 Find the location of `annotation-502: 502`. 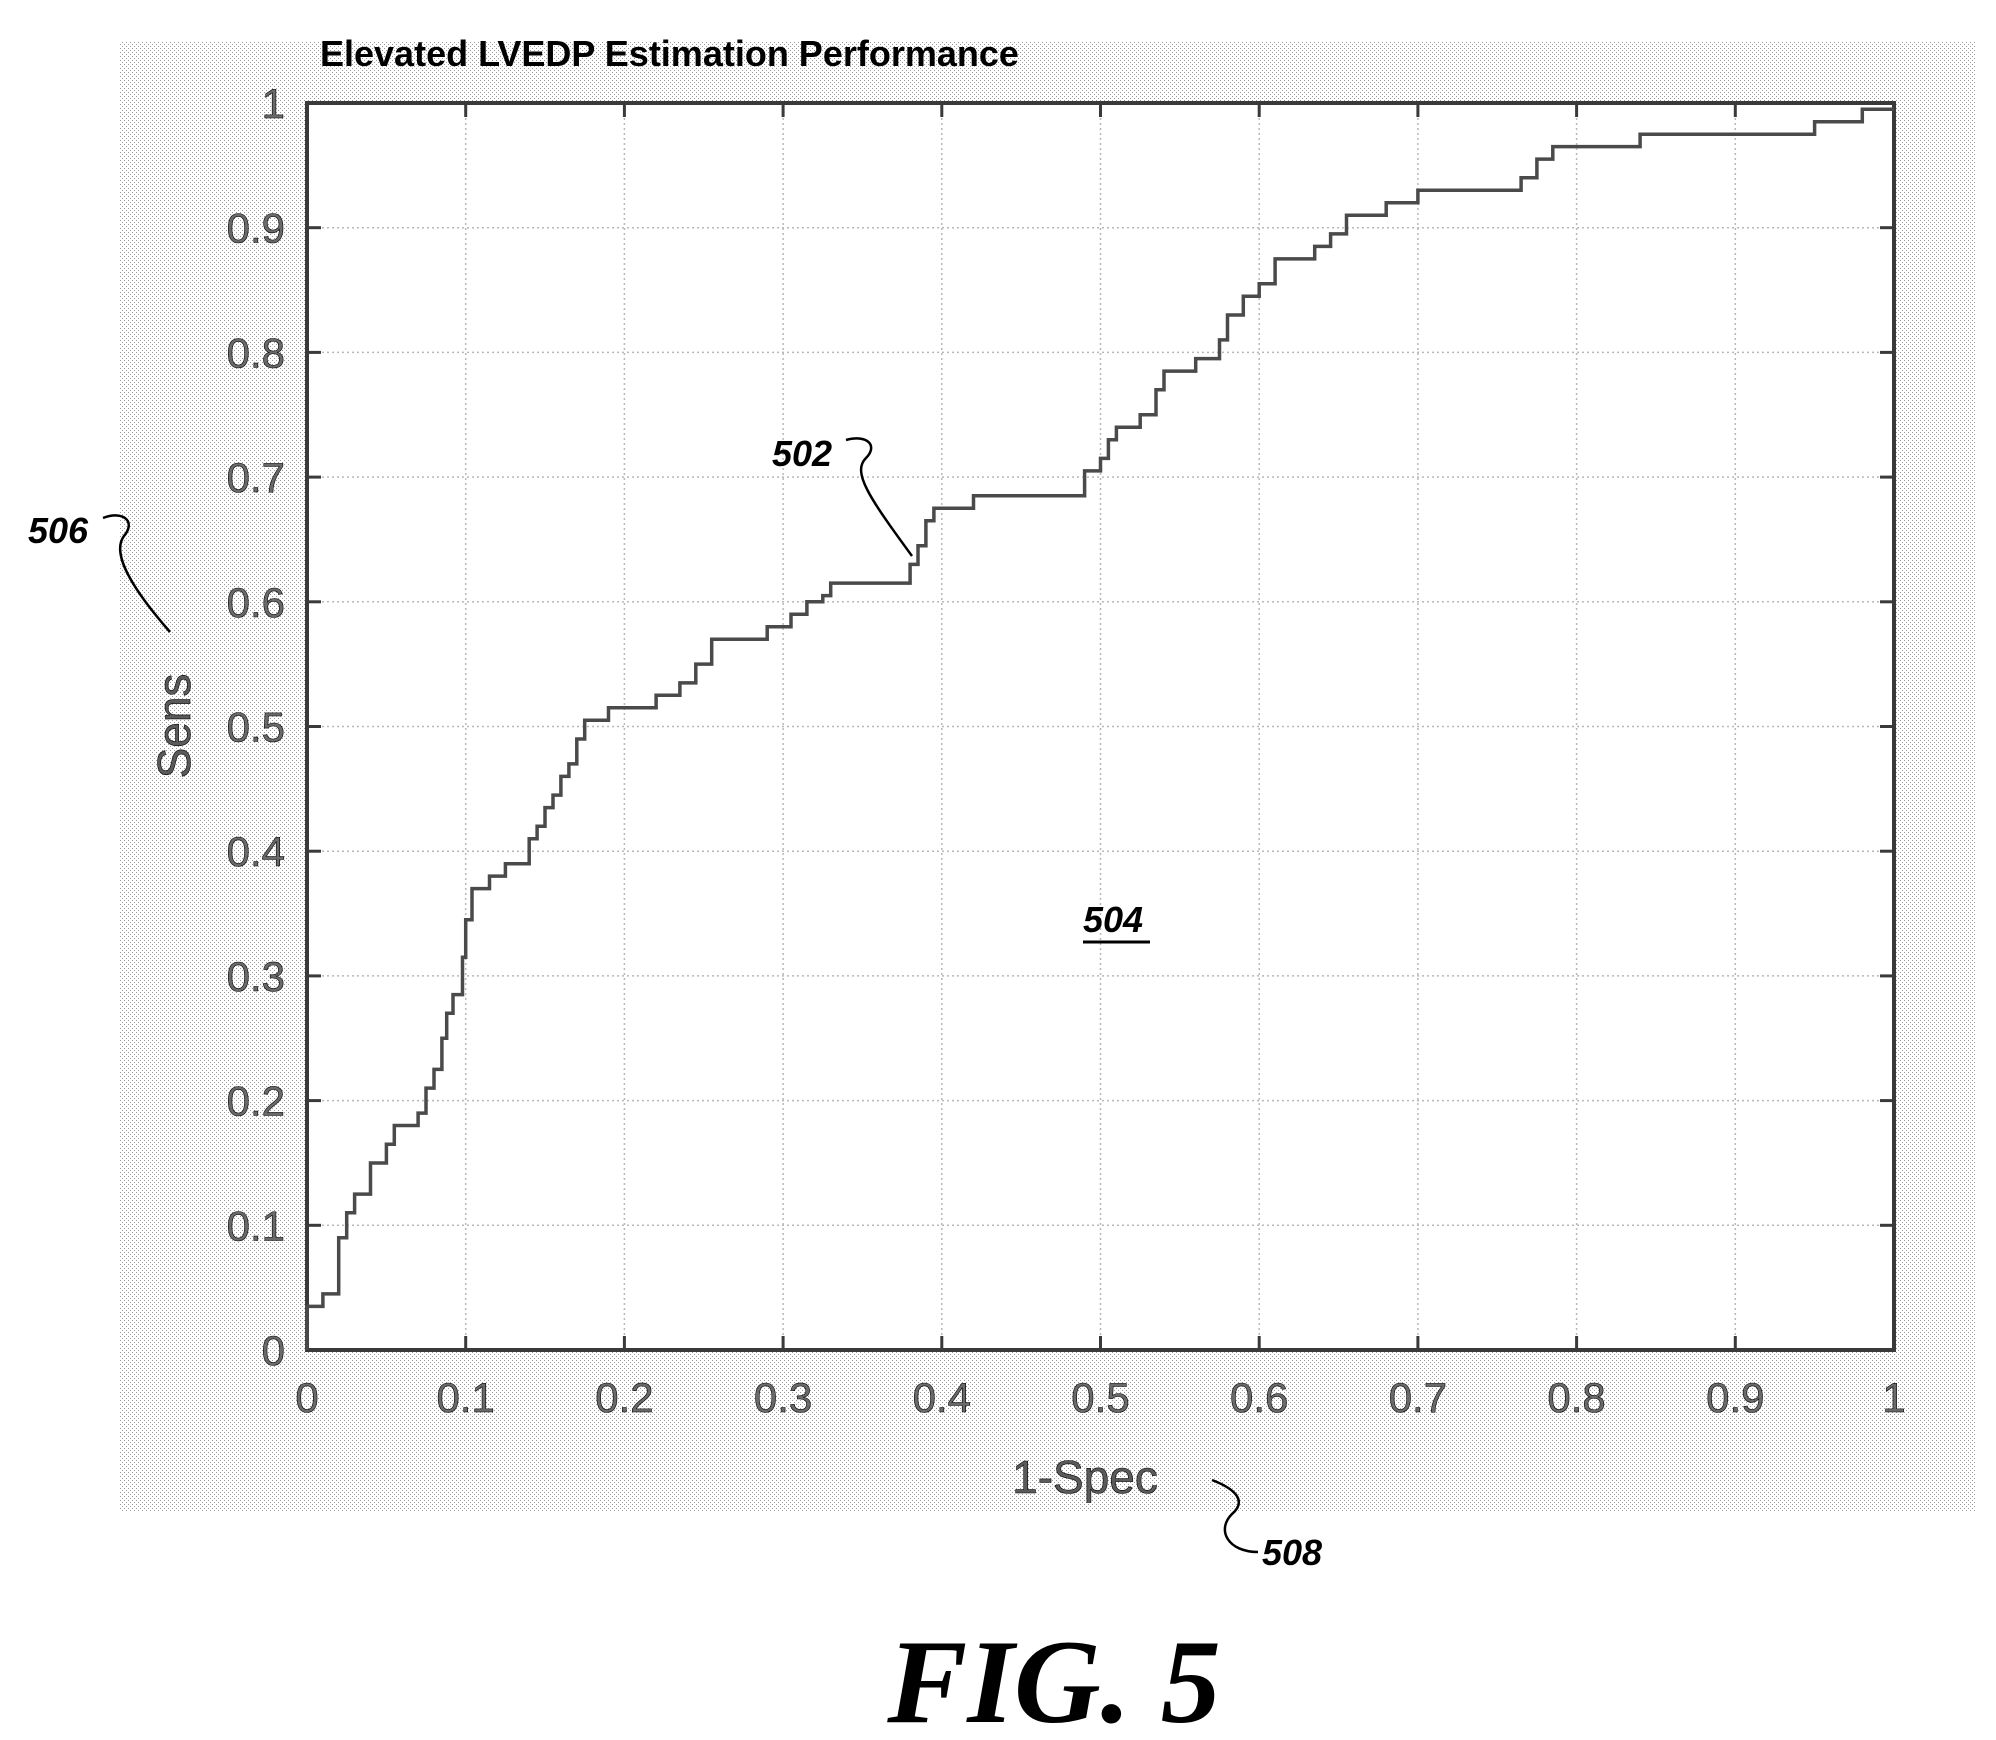

annotation-502: 502 is located at coordinates (802, 453).